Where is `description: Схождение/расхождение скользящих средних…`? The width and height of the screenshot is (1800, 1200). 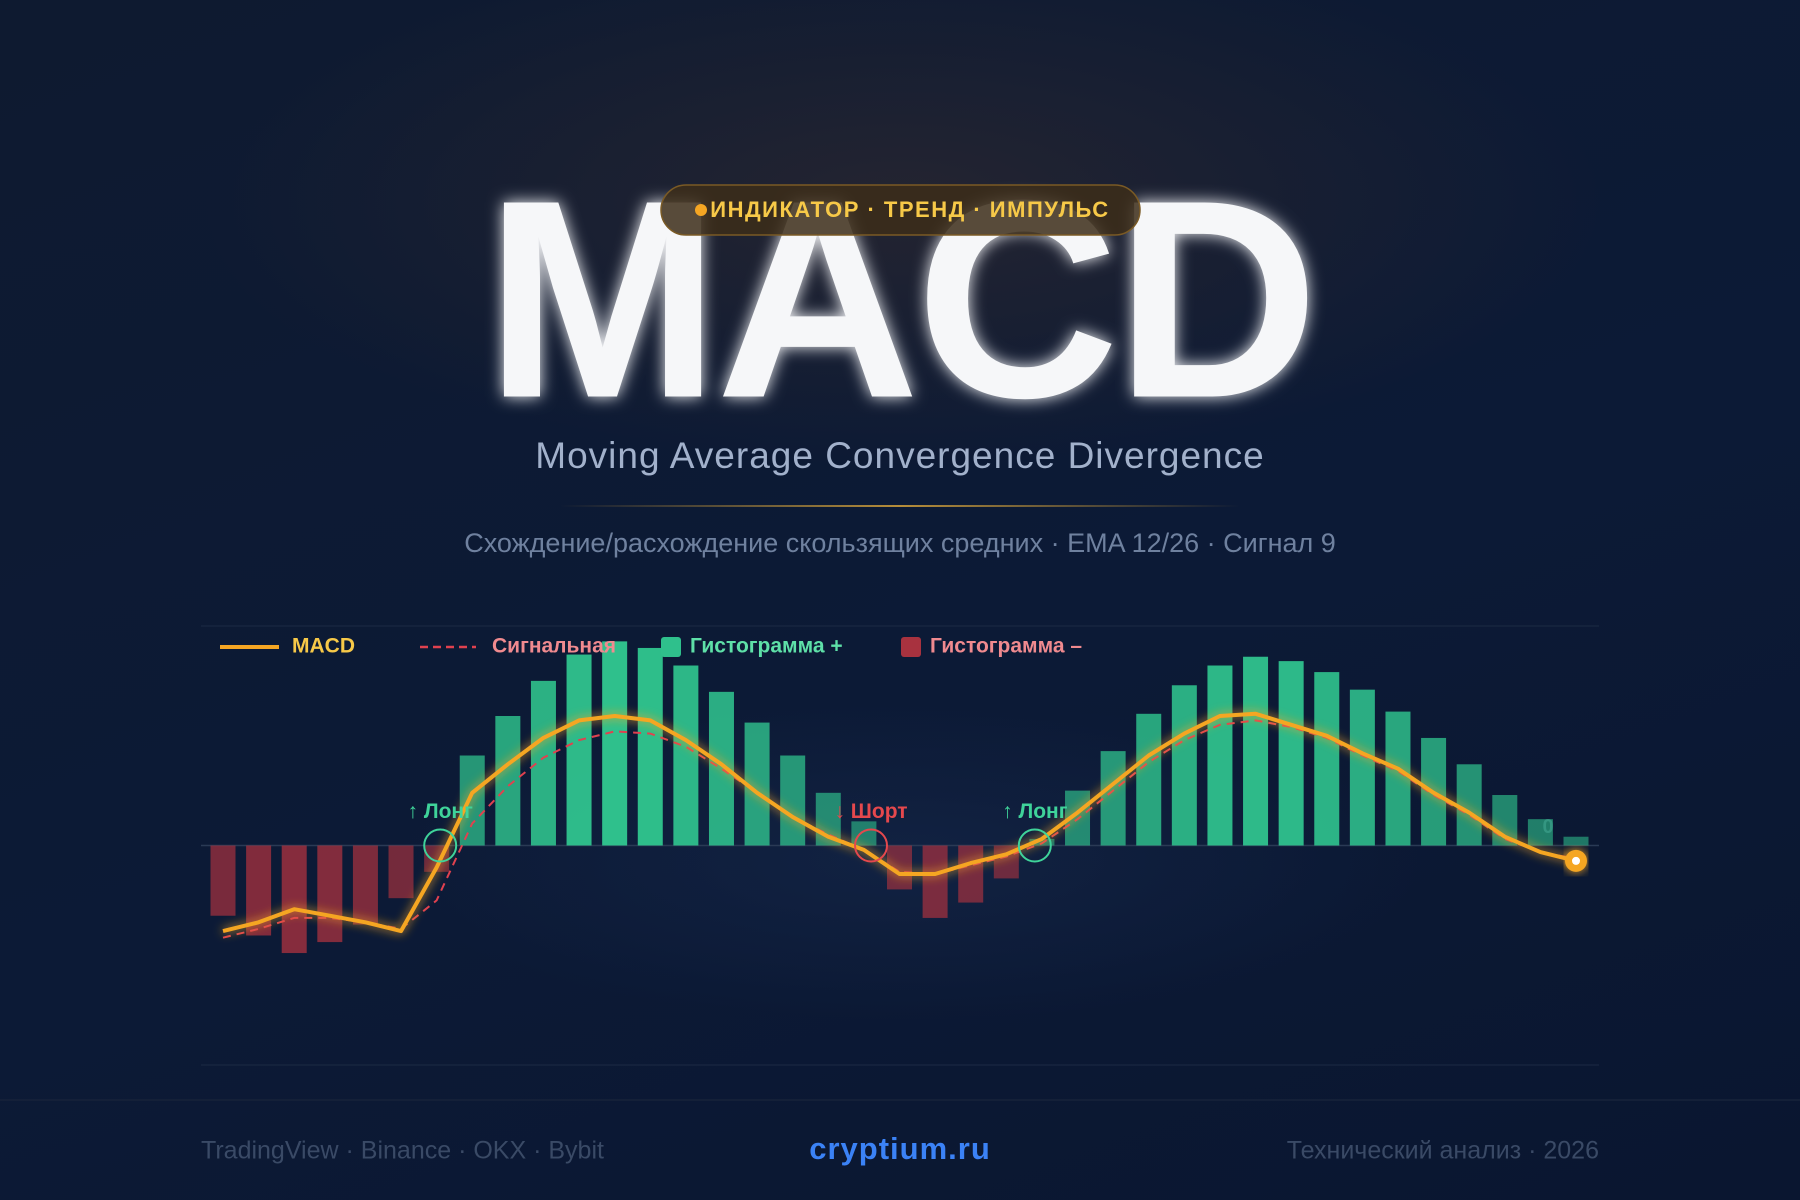 description: Схождение/расхождение скользящих средних… is located at coordinates (900, 543).